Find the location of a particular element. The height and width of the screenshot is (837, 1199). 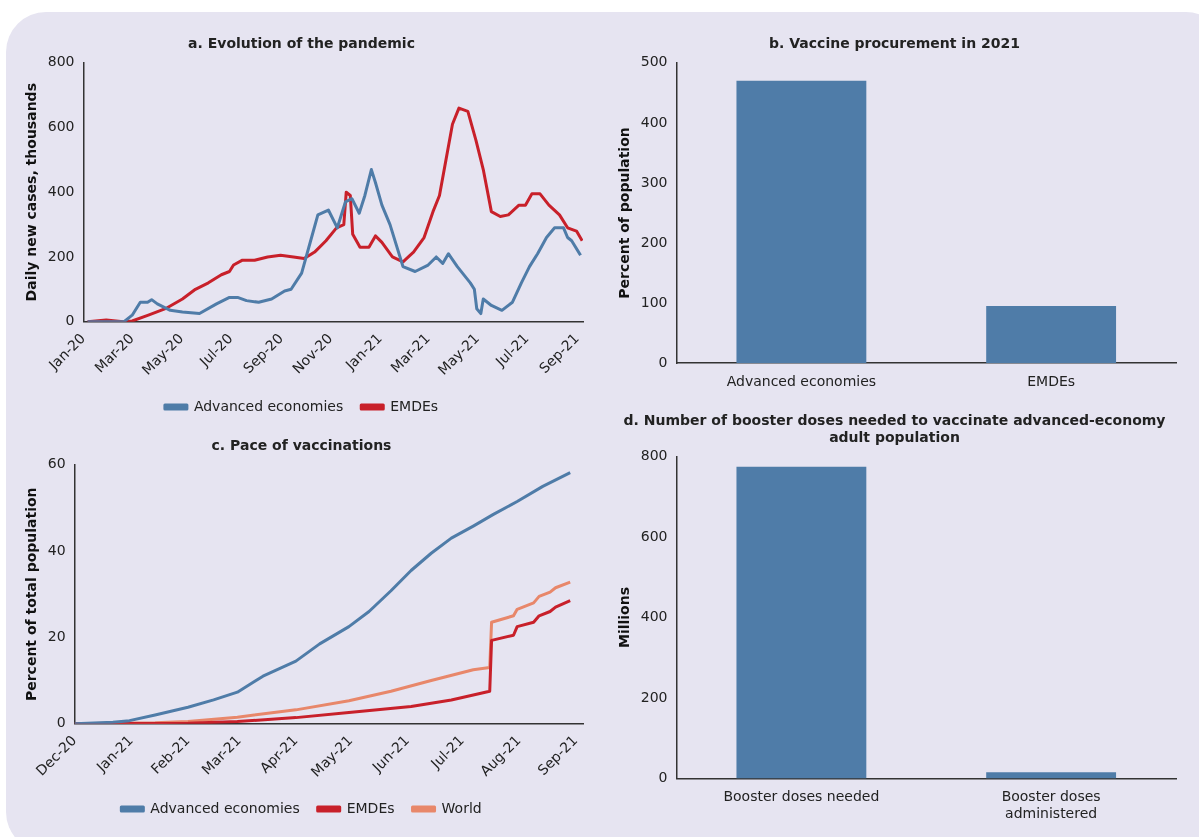

chart-title: c. Pace of vaccinations is located at coordinates (301, 445).